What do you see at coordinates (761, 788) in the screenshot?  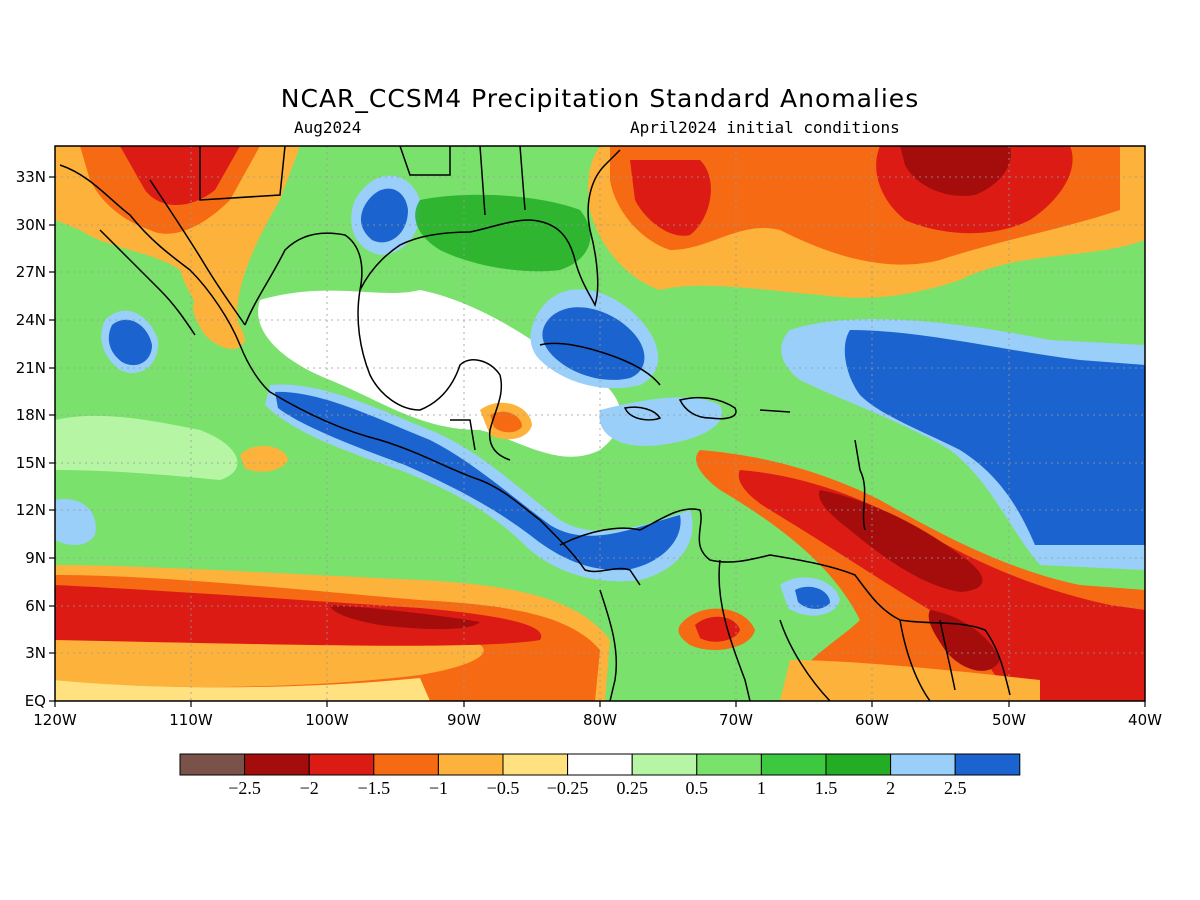 I see `colorbar-label: 1` at bounding box center [761, 788].